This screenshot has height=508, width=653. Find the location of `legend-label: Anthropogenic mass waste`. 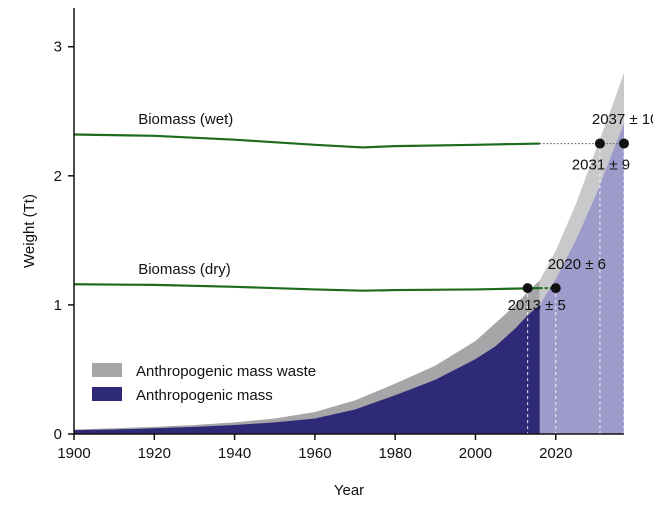

legend-label: Anthropogenic mass waste is located at coordinates (226, 371).